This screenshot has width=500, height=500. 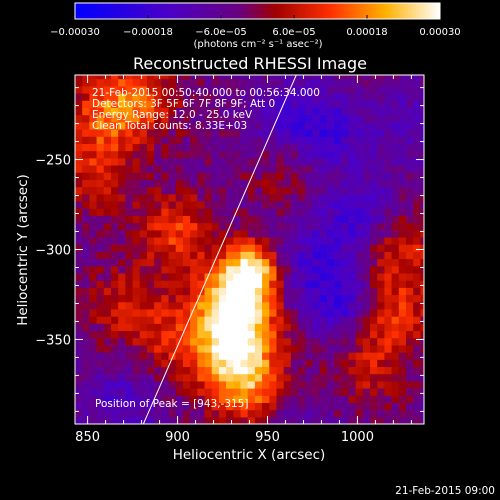 What do you see at coordinates (357, 437) in the screenshot?
I see `x-tick-label: 1000` at bounding box center [357, 437].